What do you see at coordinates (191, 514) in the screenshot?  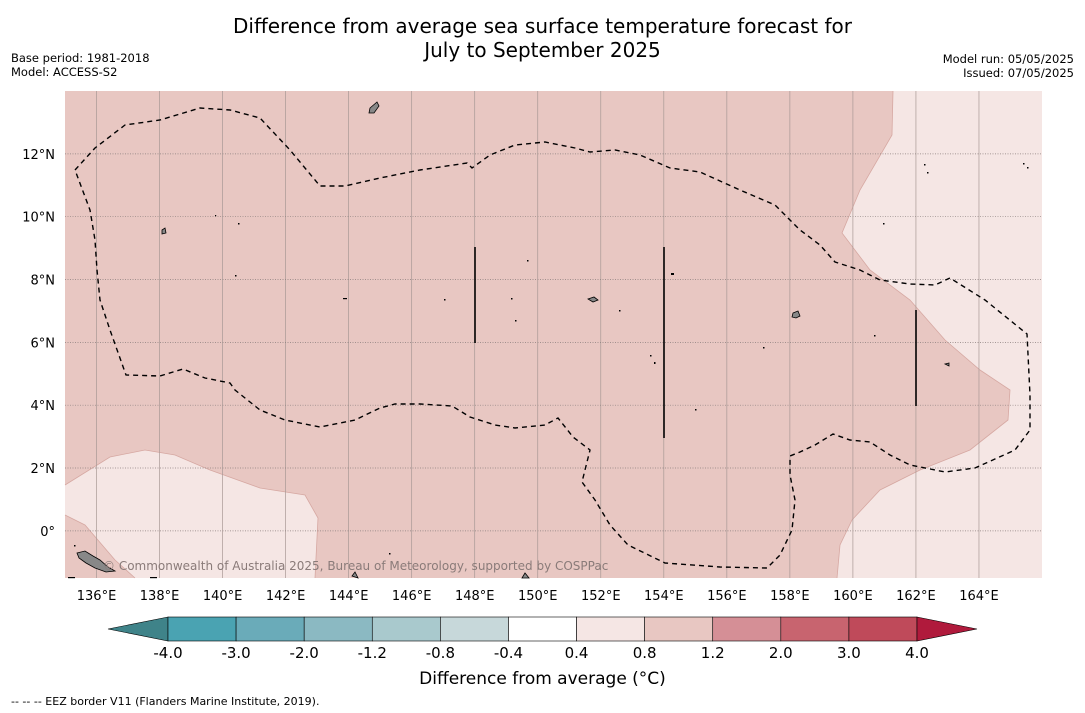 I see `anomaly-region-southwest-light` at bounding box center [191, 514].